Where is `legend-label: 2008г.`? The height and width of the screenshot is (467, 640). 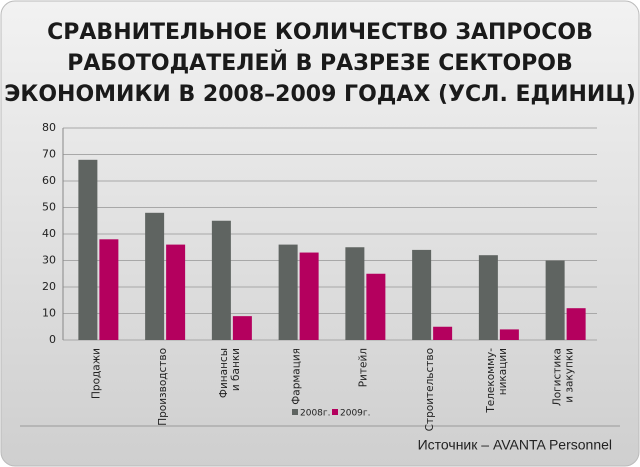 legend-label: 2008г. is located at coordinates (315, 414).